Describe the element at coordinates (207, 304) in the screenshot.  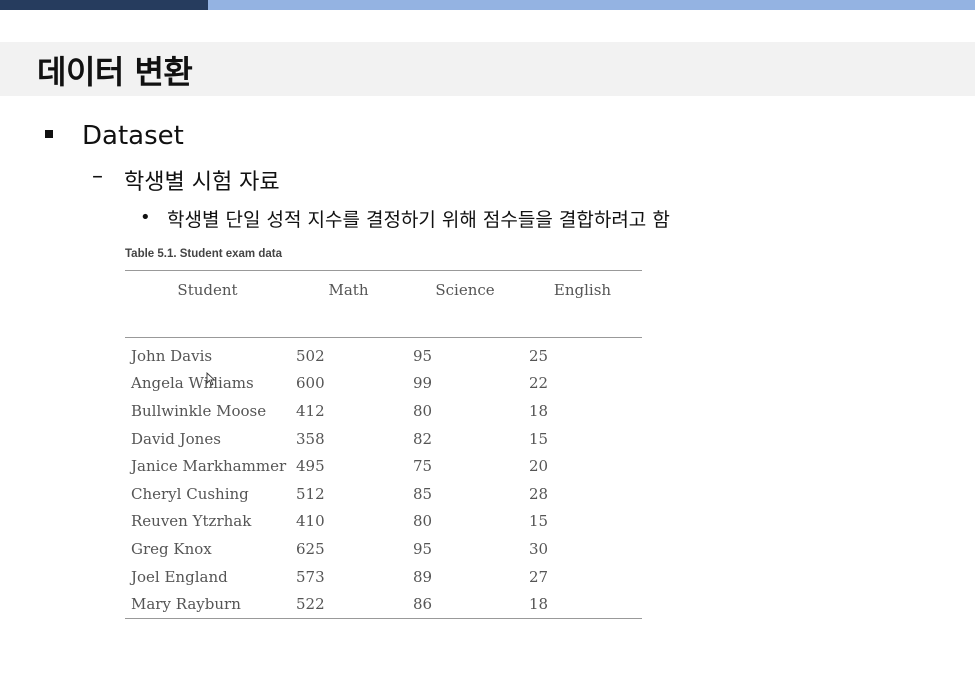
I see `header-student: Student` at that location.